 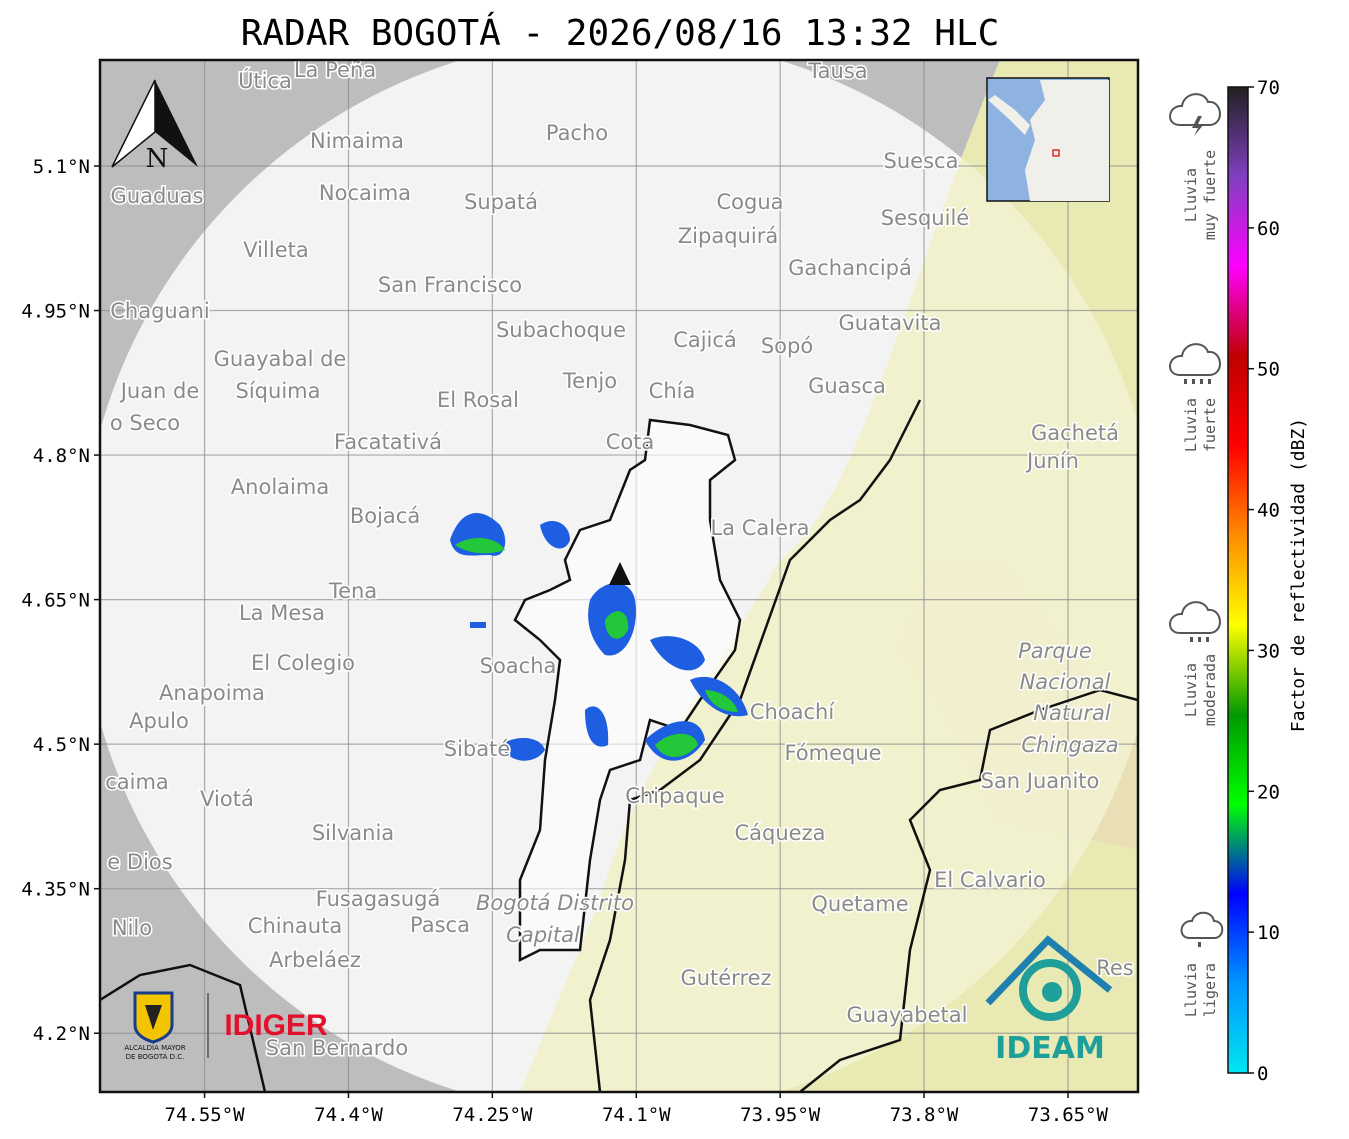 I want to click on x-tick-label: 73.8°W, so click(x=924, y=1115).